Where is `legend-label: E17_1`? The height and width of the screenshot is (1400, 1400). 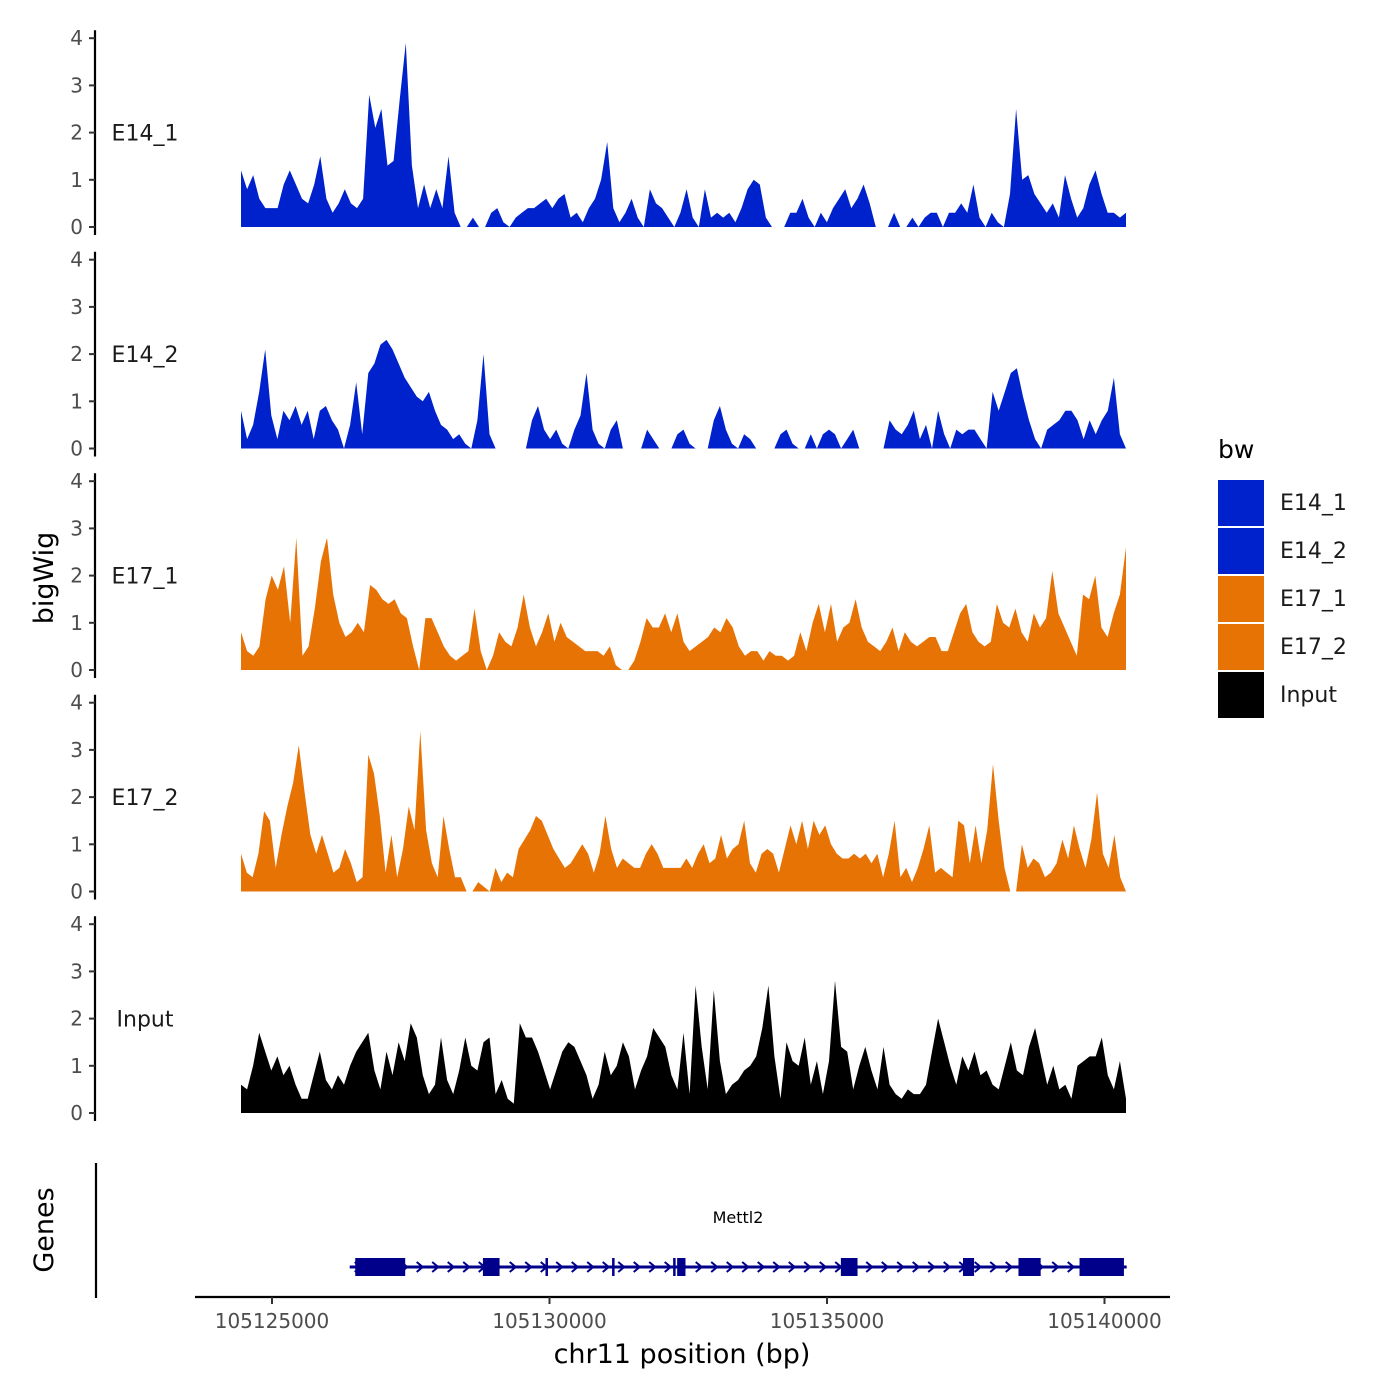 legend-label: E17_1 is located at coordinates (1313, 599).